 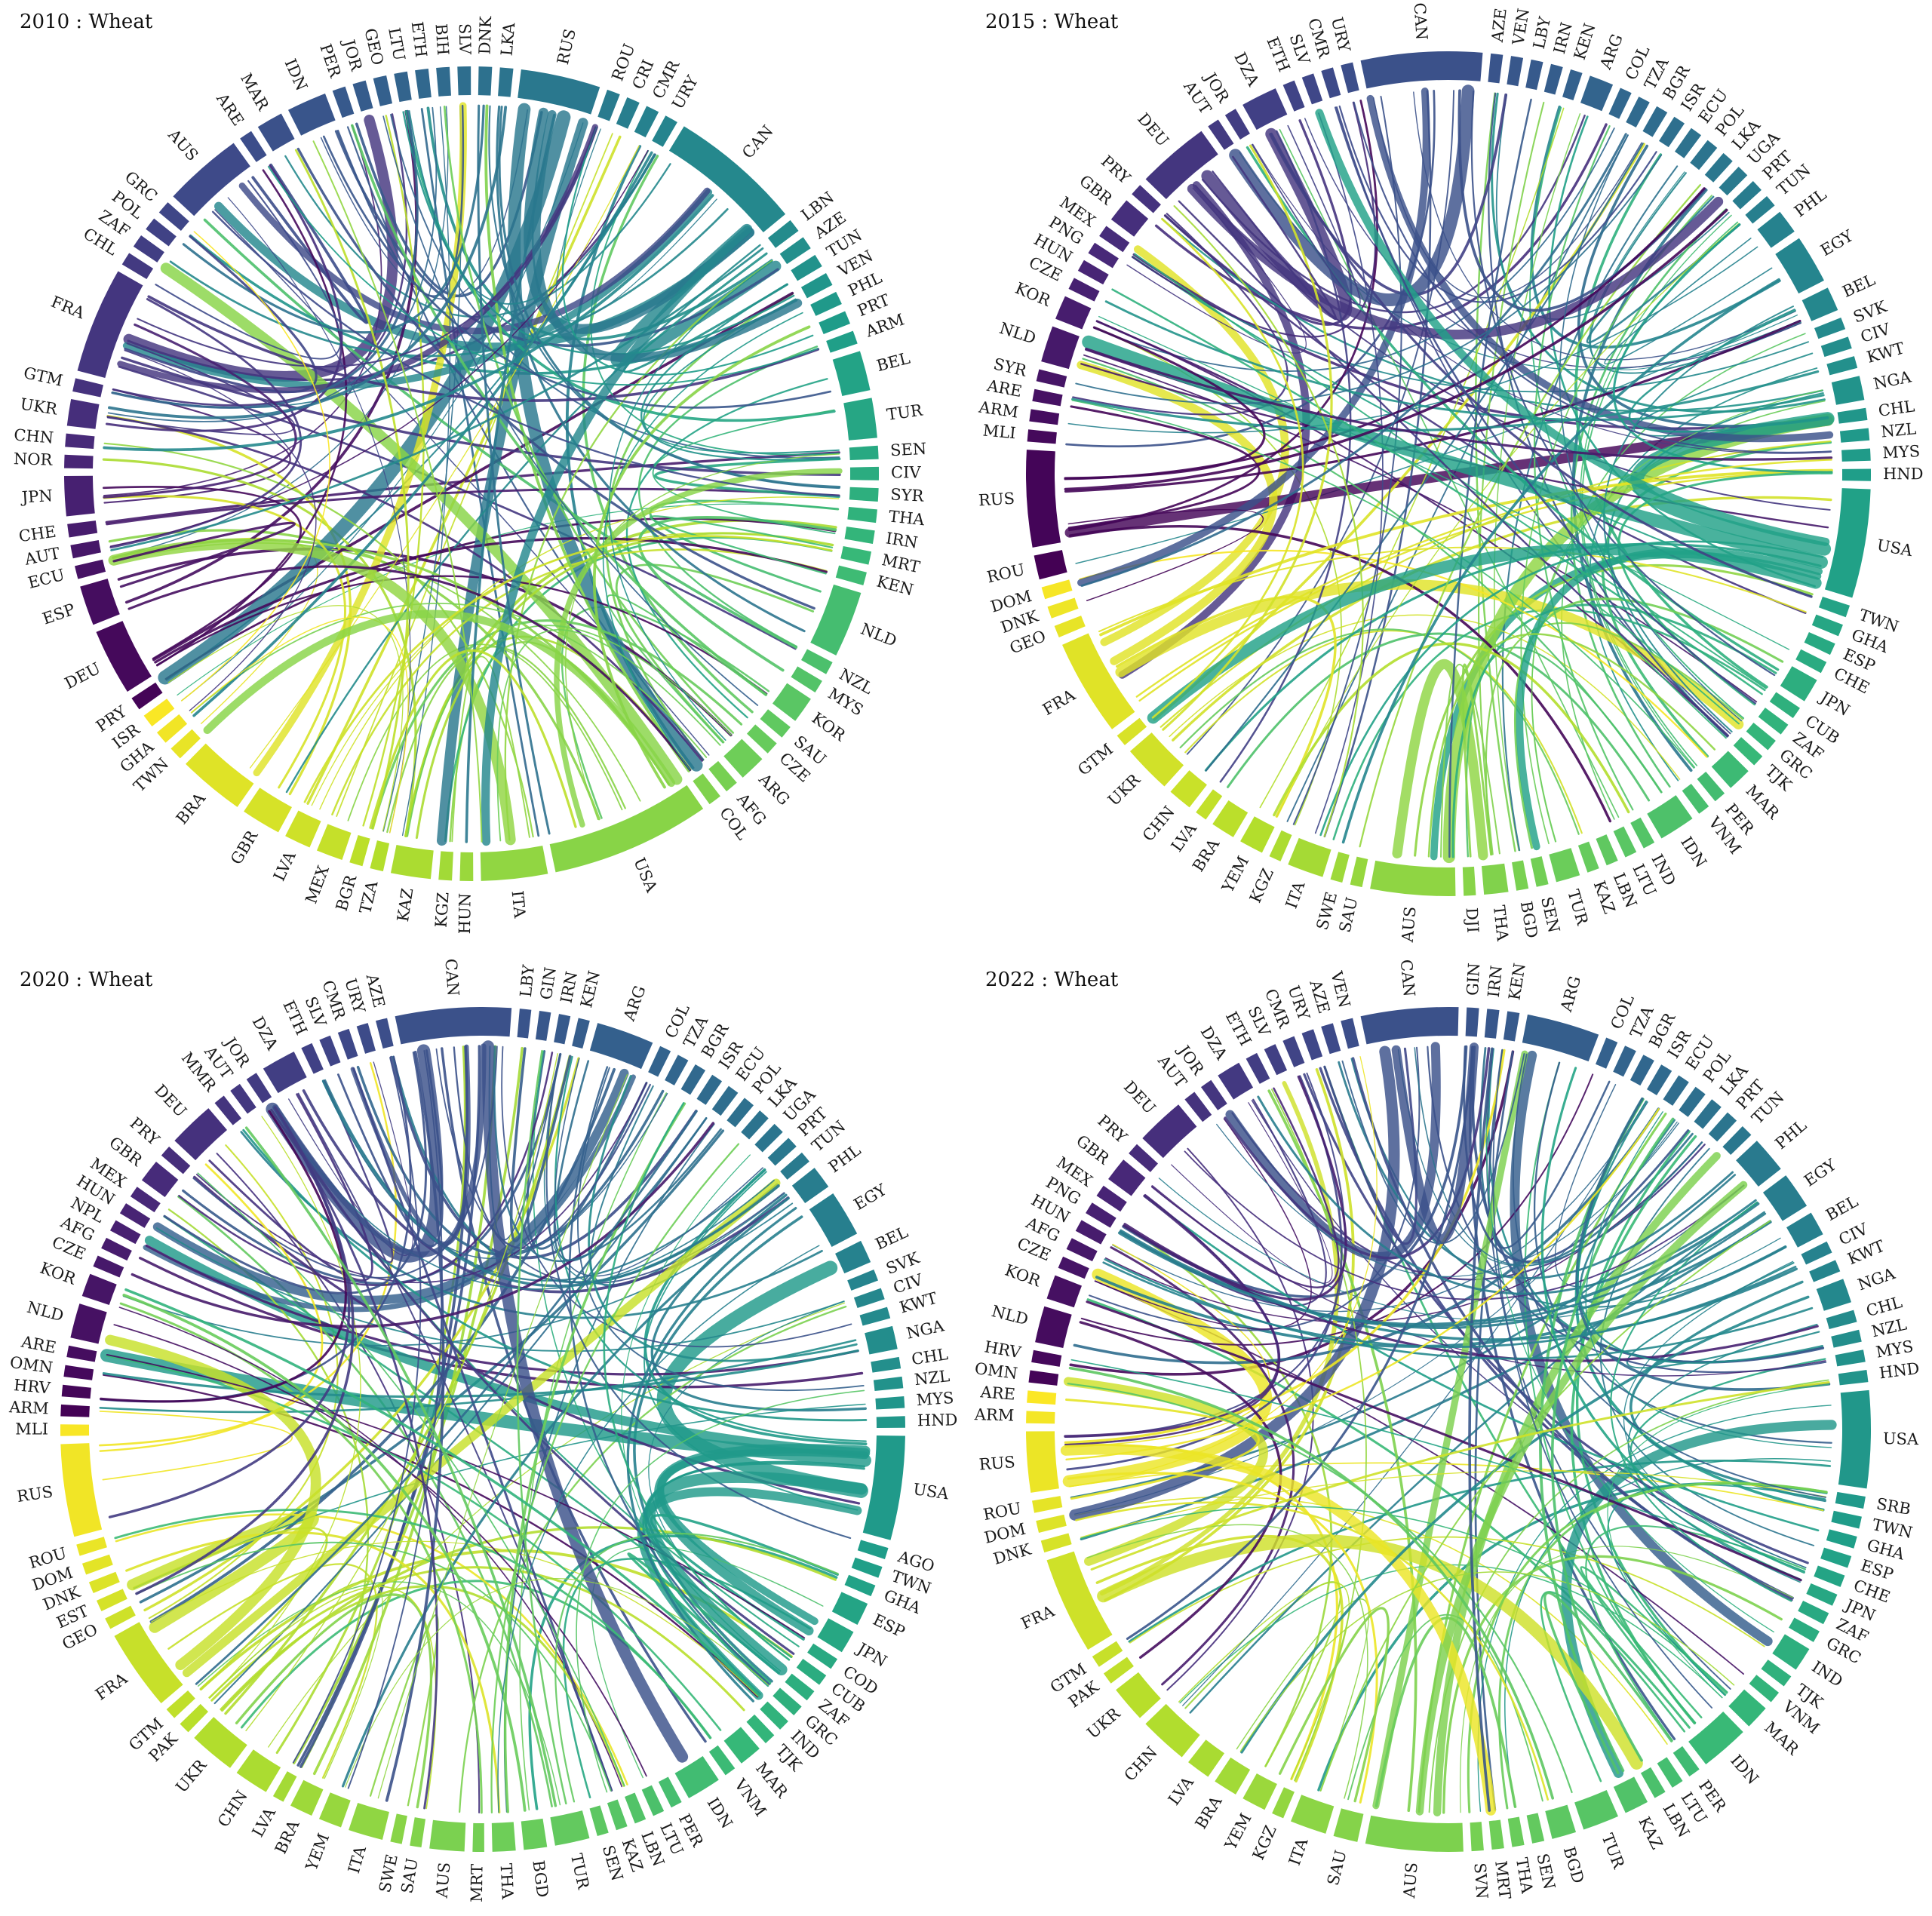 What do you see at coordinates (299, 725) in the screenshot?
I see `chord-gha-tza` at bounding box center [299, 725].